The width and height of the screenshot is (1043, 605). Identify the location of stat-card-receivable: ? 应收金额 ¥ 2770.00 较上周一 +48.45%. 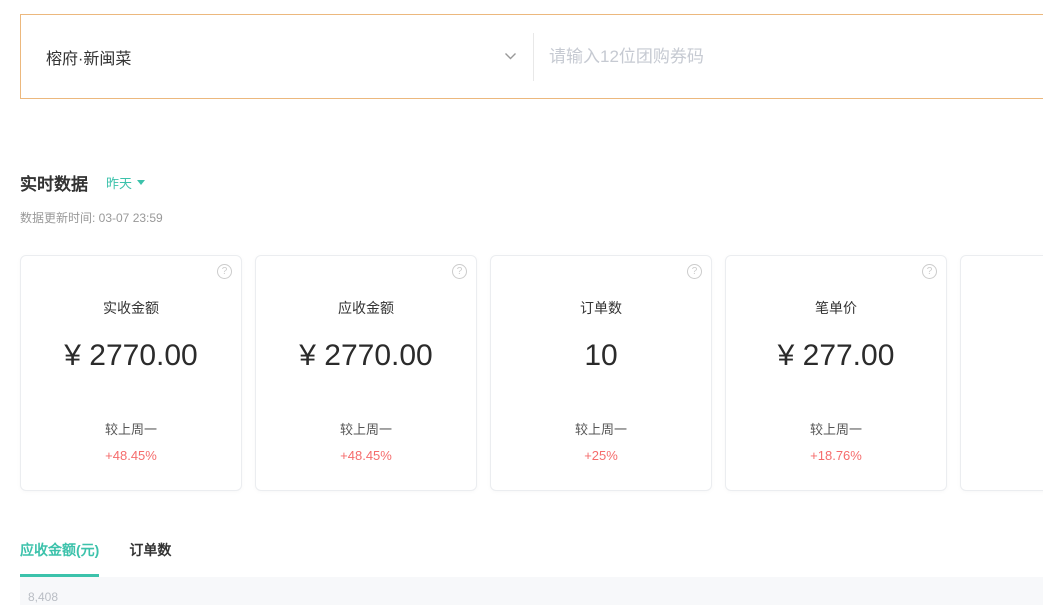
(366, 373).